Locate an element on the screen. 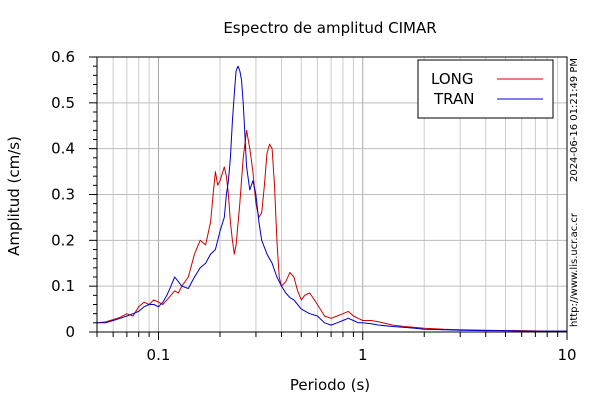 This screenshot has height=400, width=600. y-tick-label: 0.6 is located at coordinates (63, 57).